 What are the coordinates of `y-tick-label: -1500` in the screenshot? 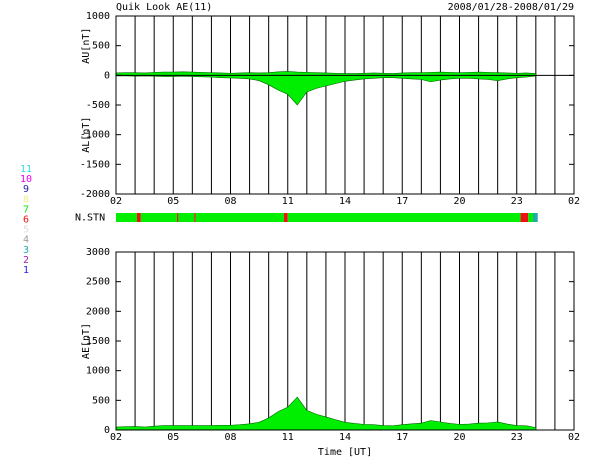 It's located at (95, 164).